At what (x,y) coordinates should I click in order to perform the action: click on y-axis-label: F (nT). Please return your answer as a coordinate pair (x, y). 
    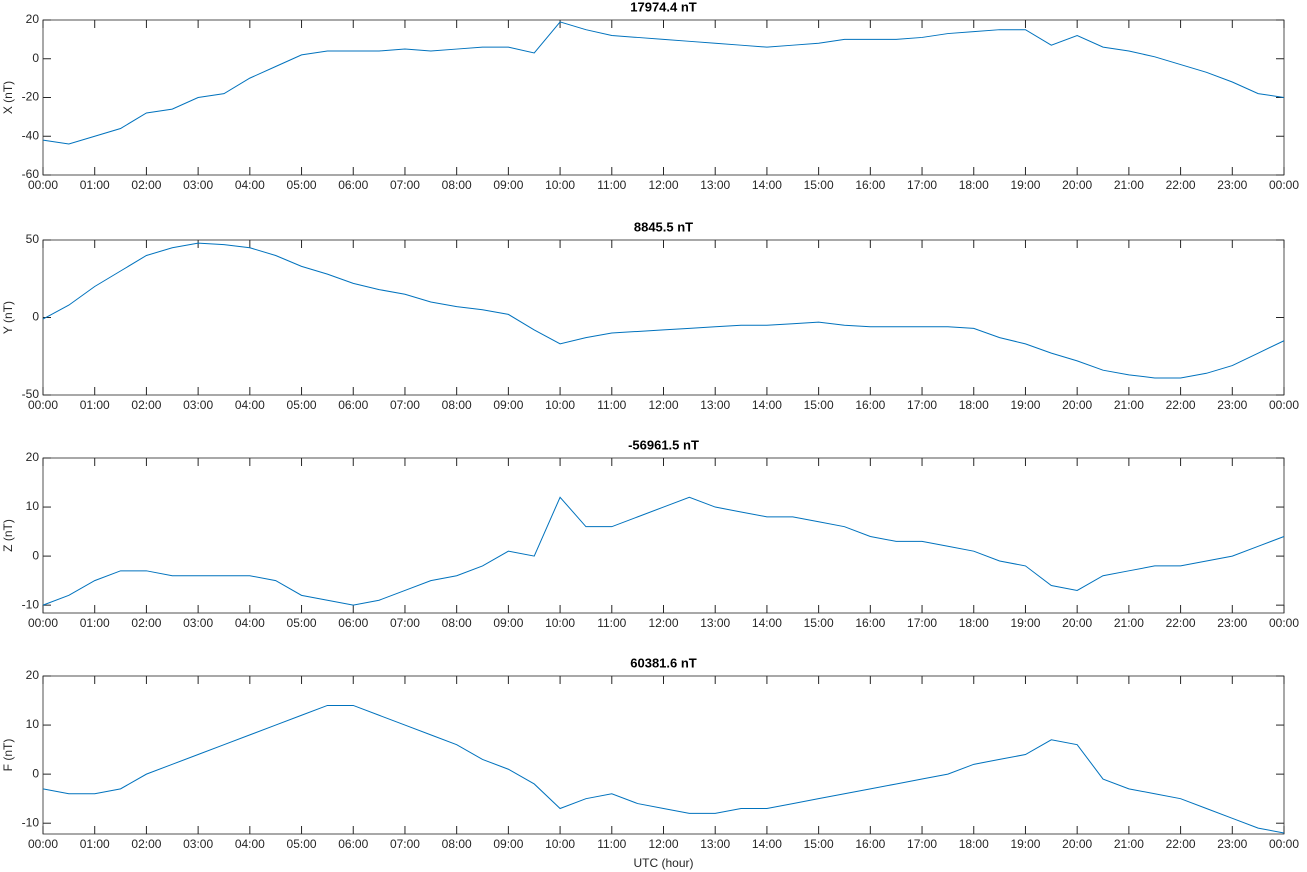
    Looking at the image, I should click on (8, 755).